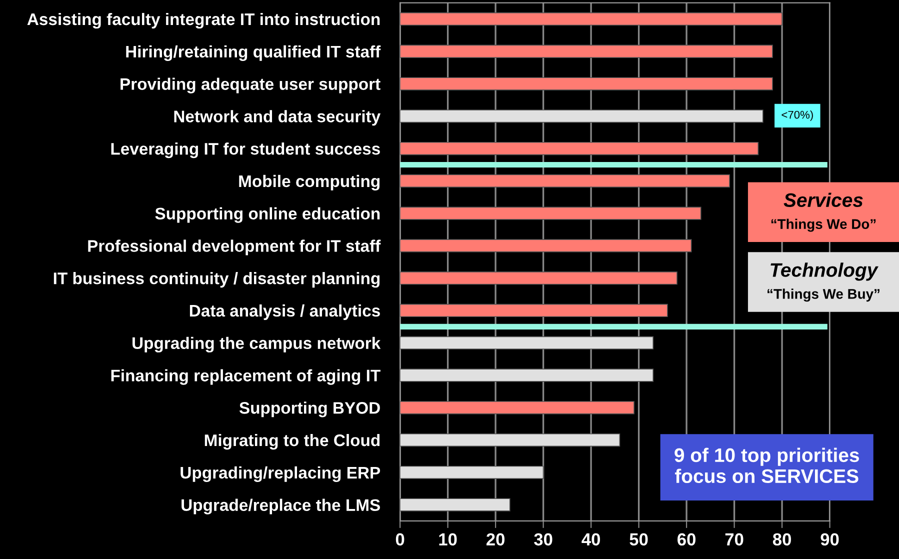 This screenshot has height=559, width=899. What do you see at coordinates (250, 86) in the screenshot?
I see `y-tick-label: Providing adequate user support` at bounding box center [250, 86].